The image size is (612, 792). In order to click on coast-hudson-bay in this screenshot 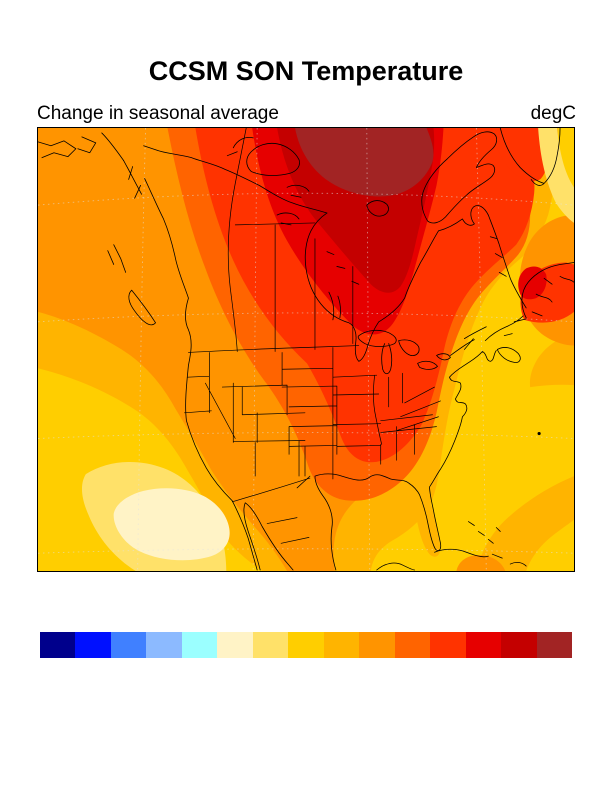, I will do `click(371, 287)`.